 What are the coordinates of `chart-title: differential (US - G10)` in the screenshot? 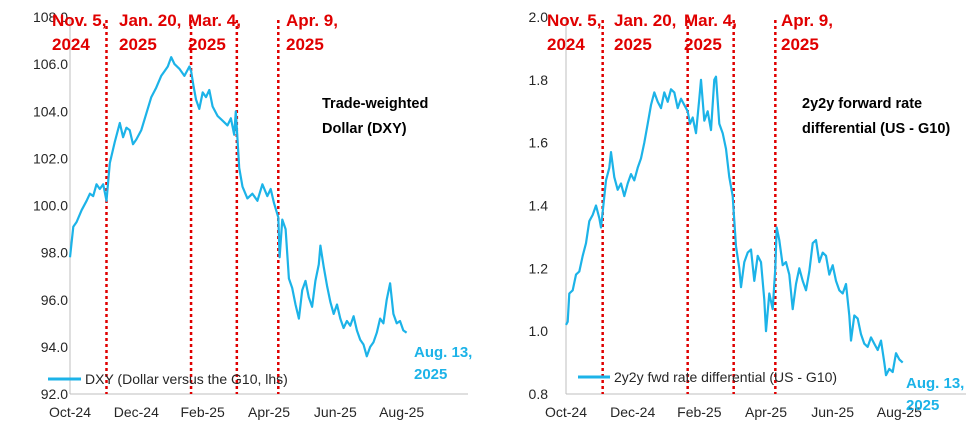 It's located at (876, 129).